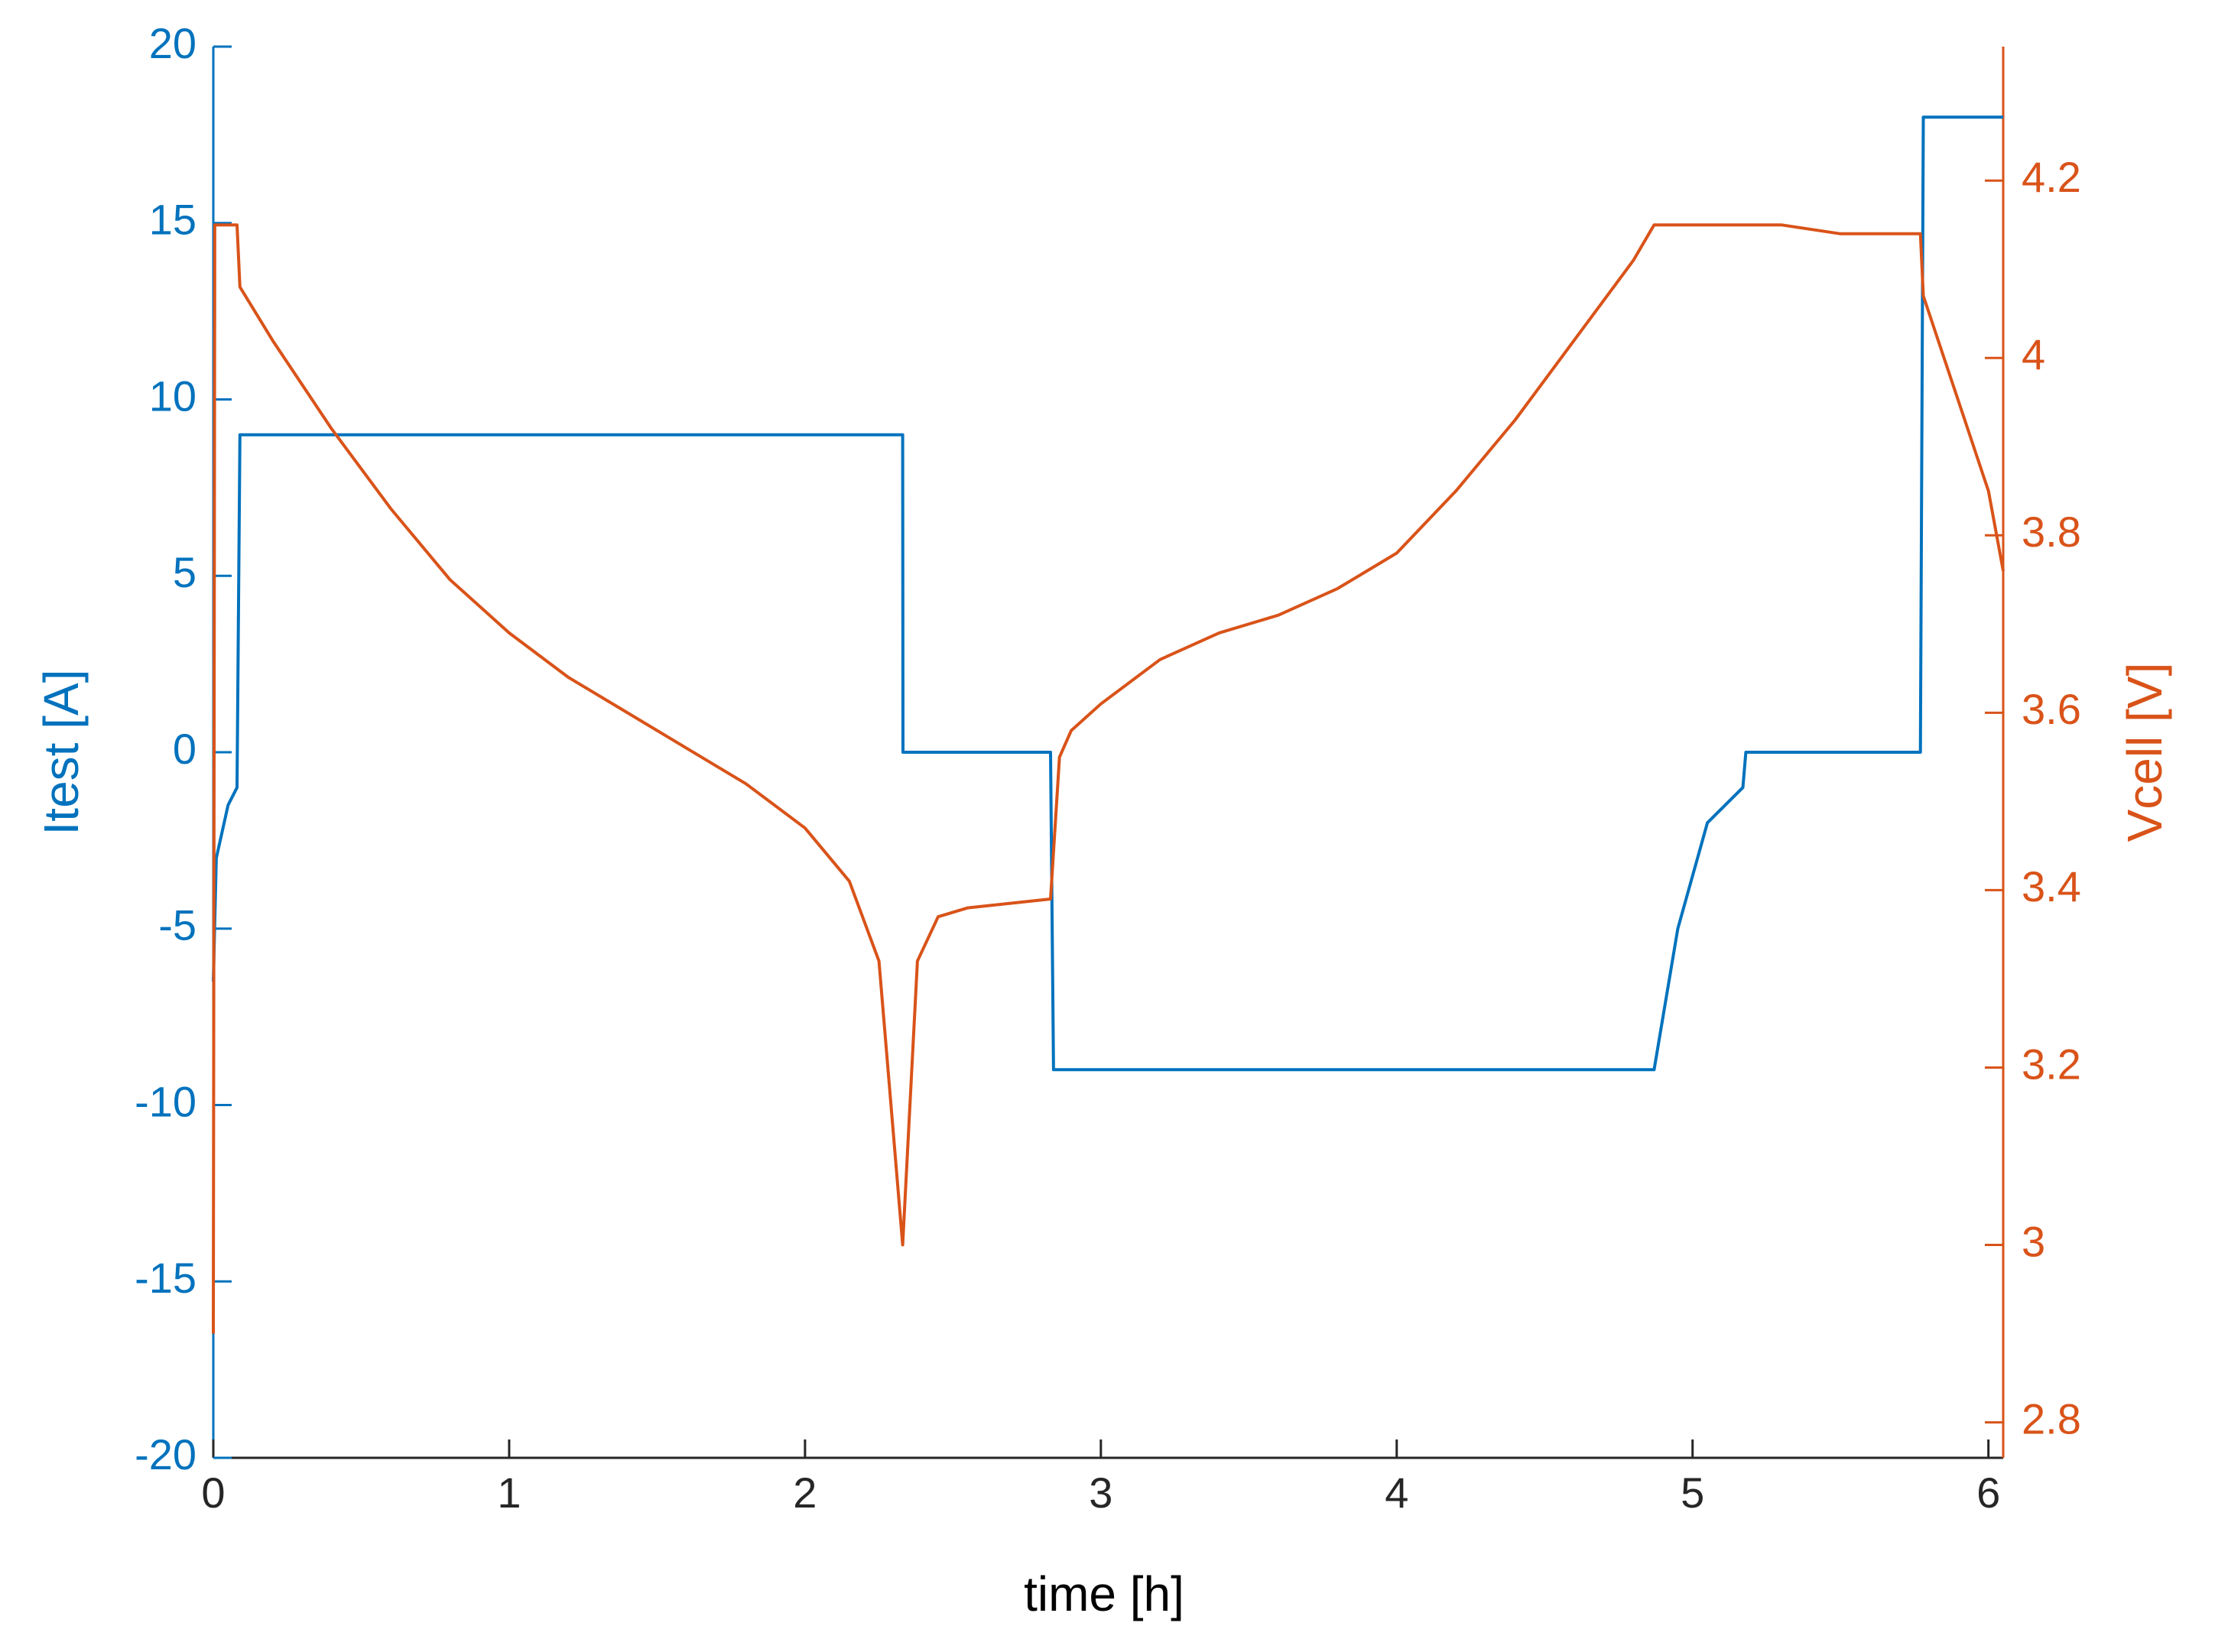  What do you see at coordinates (2051, 709) in the screenshot?
I see `y2-tick-label: 3.6` at bounding box center [2051, 709].